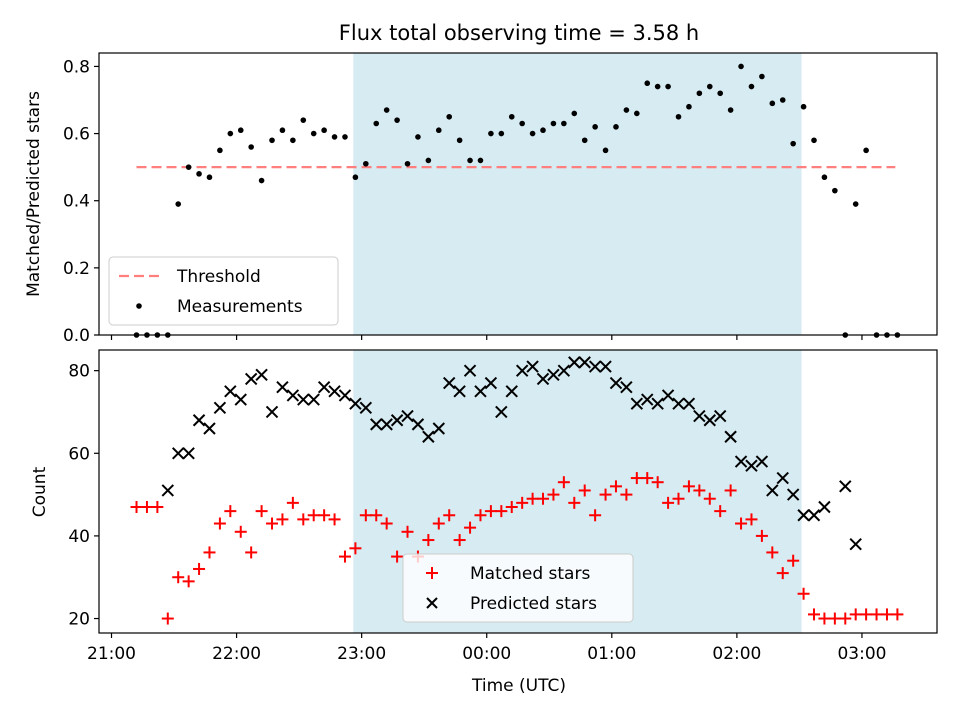 The width and height of the screenshot is (960, 720). What do you see at coordinates (79, 372) in the screenshot?
I see `count-y-tick-label: 80` at bounding box center [79, 372].